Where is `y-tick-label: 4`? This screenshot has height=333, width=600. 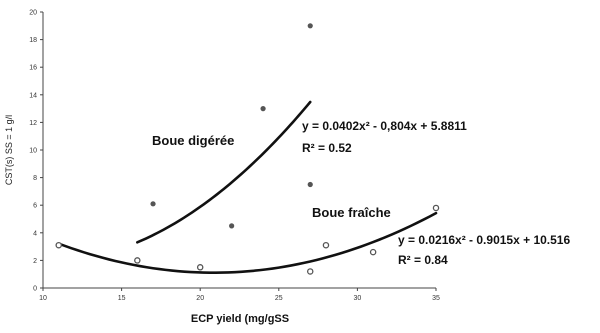 y-tick-label: 4 is located at coordinates (35, 233).